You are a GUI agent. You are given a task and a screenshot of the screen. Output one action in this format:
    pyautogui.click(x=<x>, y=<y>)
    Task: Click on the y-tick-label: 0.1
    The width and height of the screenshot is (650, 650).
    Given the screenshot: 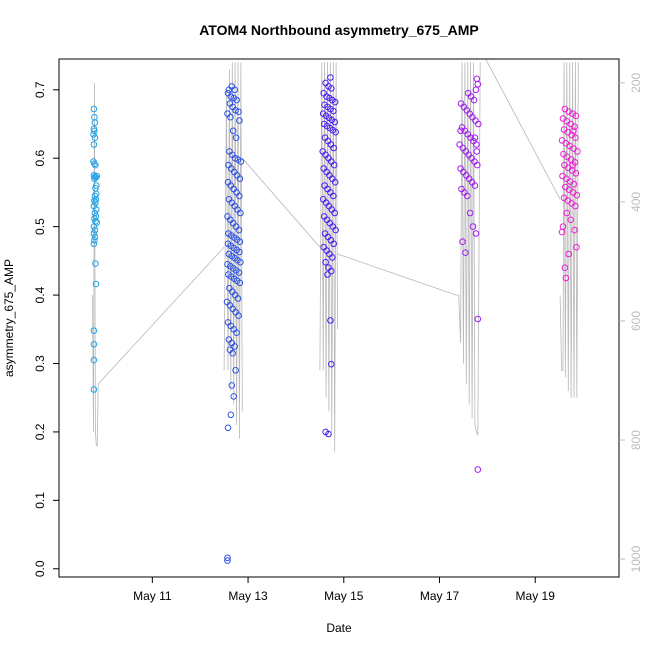 What is the action you would take?
    pyautogui.click(x=40, y=500)
    